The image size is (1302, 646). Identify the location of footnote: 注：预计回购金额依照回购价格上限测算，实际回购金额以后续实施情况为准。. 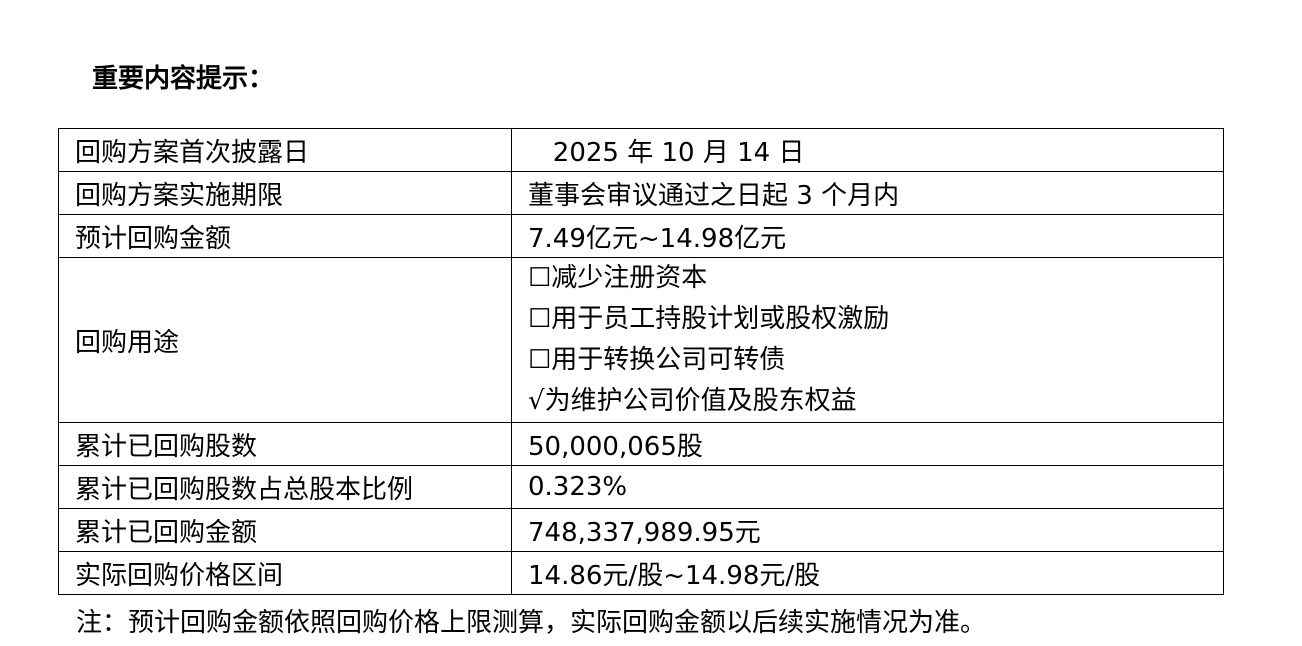
(531, 623).